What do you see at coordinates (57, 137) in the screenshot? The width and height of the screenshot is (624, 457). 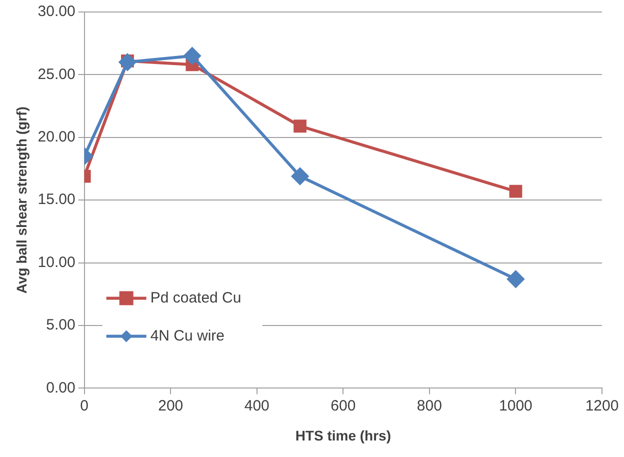 I see `y-tick-label: 20.00` at bounding box center [57, 137].